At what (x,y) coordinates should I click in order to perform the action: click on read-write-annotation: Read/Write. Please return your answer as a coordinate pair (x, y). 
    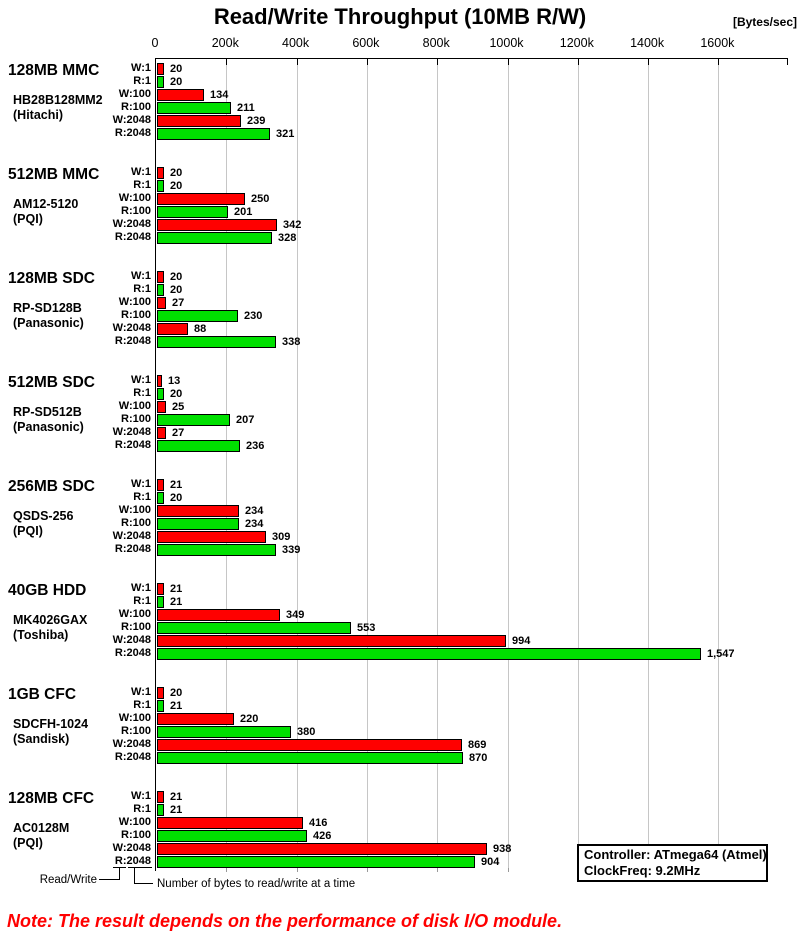
    Looking at the image, I should click on (68, 880).